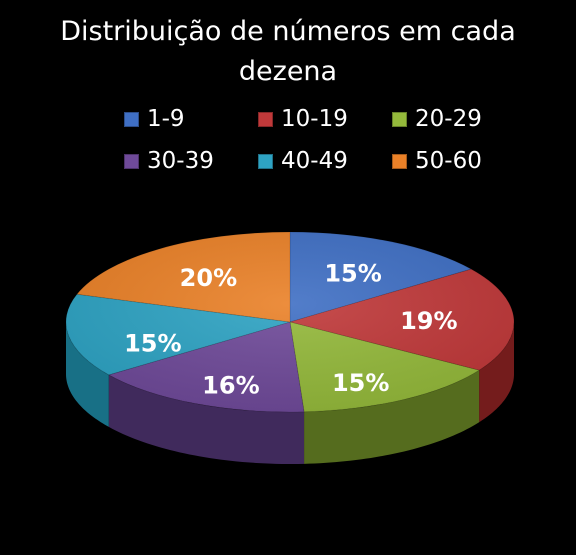 The image size is (576, 555). What do you see at coordinates (180, 161) in the screenshot?
I see `legend-label-30-39: 30-39` at bounding box center [180, 161].